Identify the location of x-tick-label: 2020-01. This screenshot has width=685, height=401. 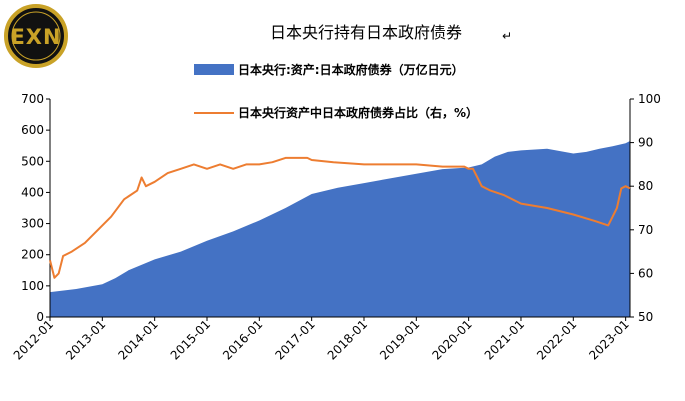
(451, 339).